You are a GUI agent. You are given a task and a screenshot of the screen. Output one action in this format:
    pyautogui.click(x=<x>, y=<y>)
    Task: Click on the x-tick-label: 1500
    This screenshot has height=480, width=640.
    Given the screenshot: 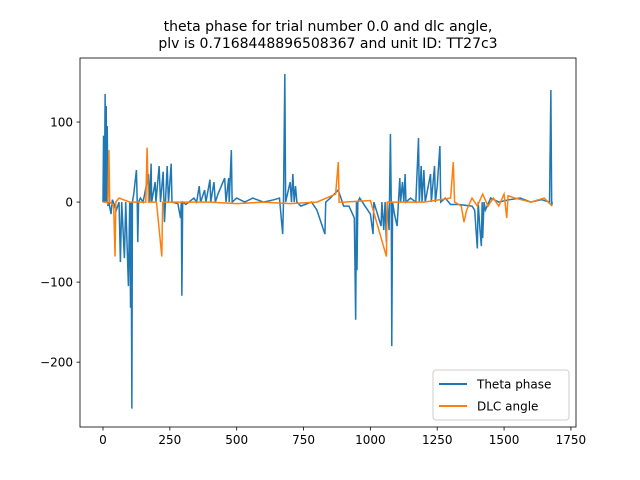 What is the action you would take?
    pyautogui.click(x=504, y=440)
    